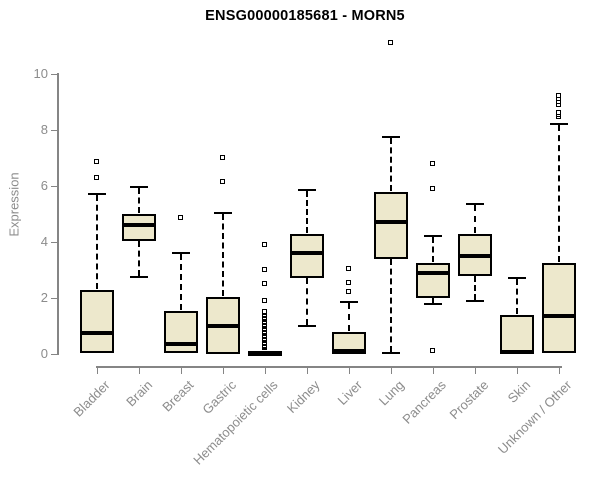 The width and height of the screenshot is (600, 500). Describe the element at coordinates (391, 352) in the screenshot. I see `whisker-cap-lower-lung` at that location.